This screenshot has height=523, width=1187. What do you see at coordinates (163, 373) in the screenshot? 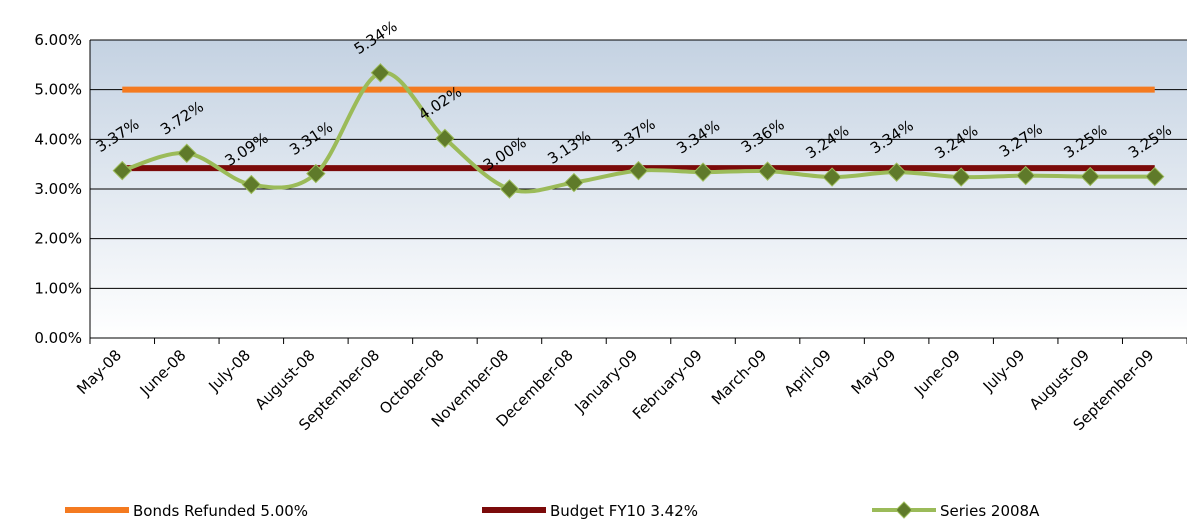
I see `x-tick-label: June-08` at bounding box center [163, 373].